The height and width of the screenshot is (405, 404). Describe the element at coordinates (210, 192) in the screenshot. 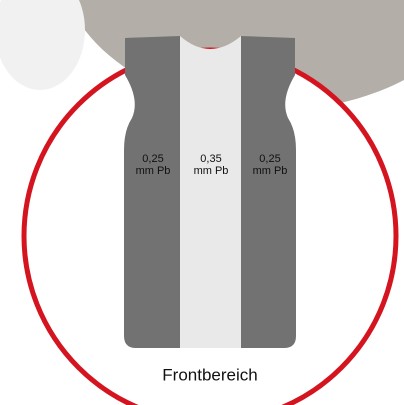

I see `center-panel` at that location.